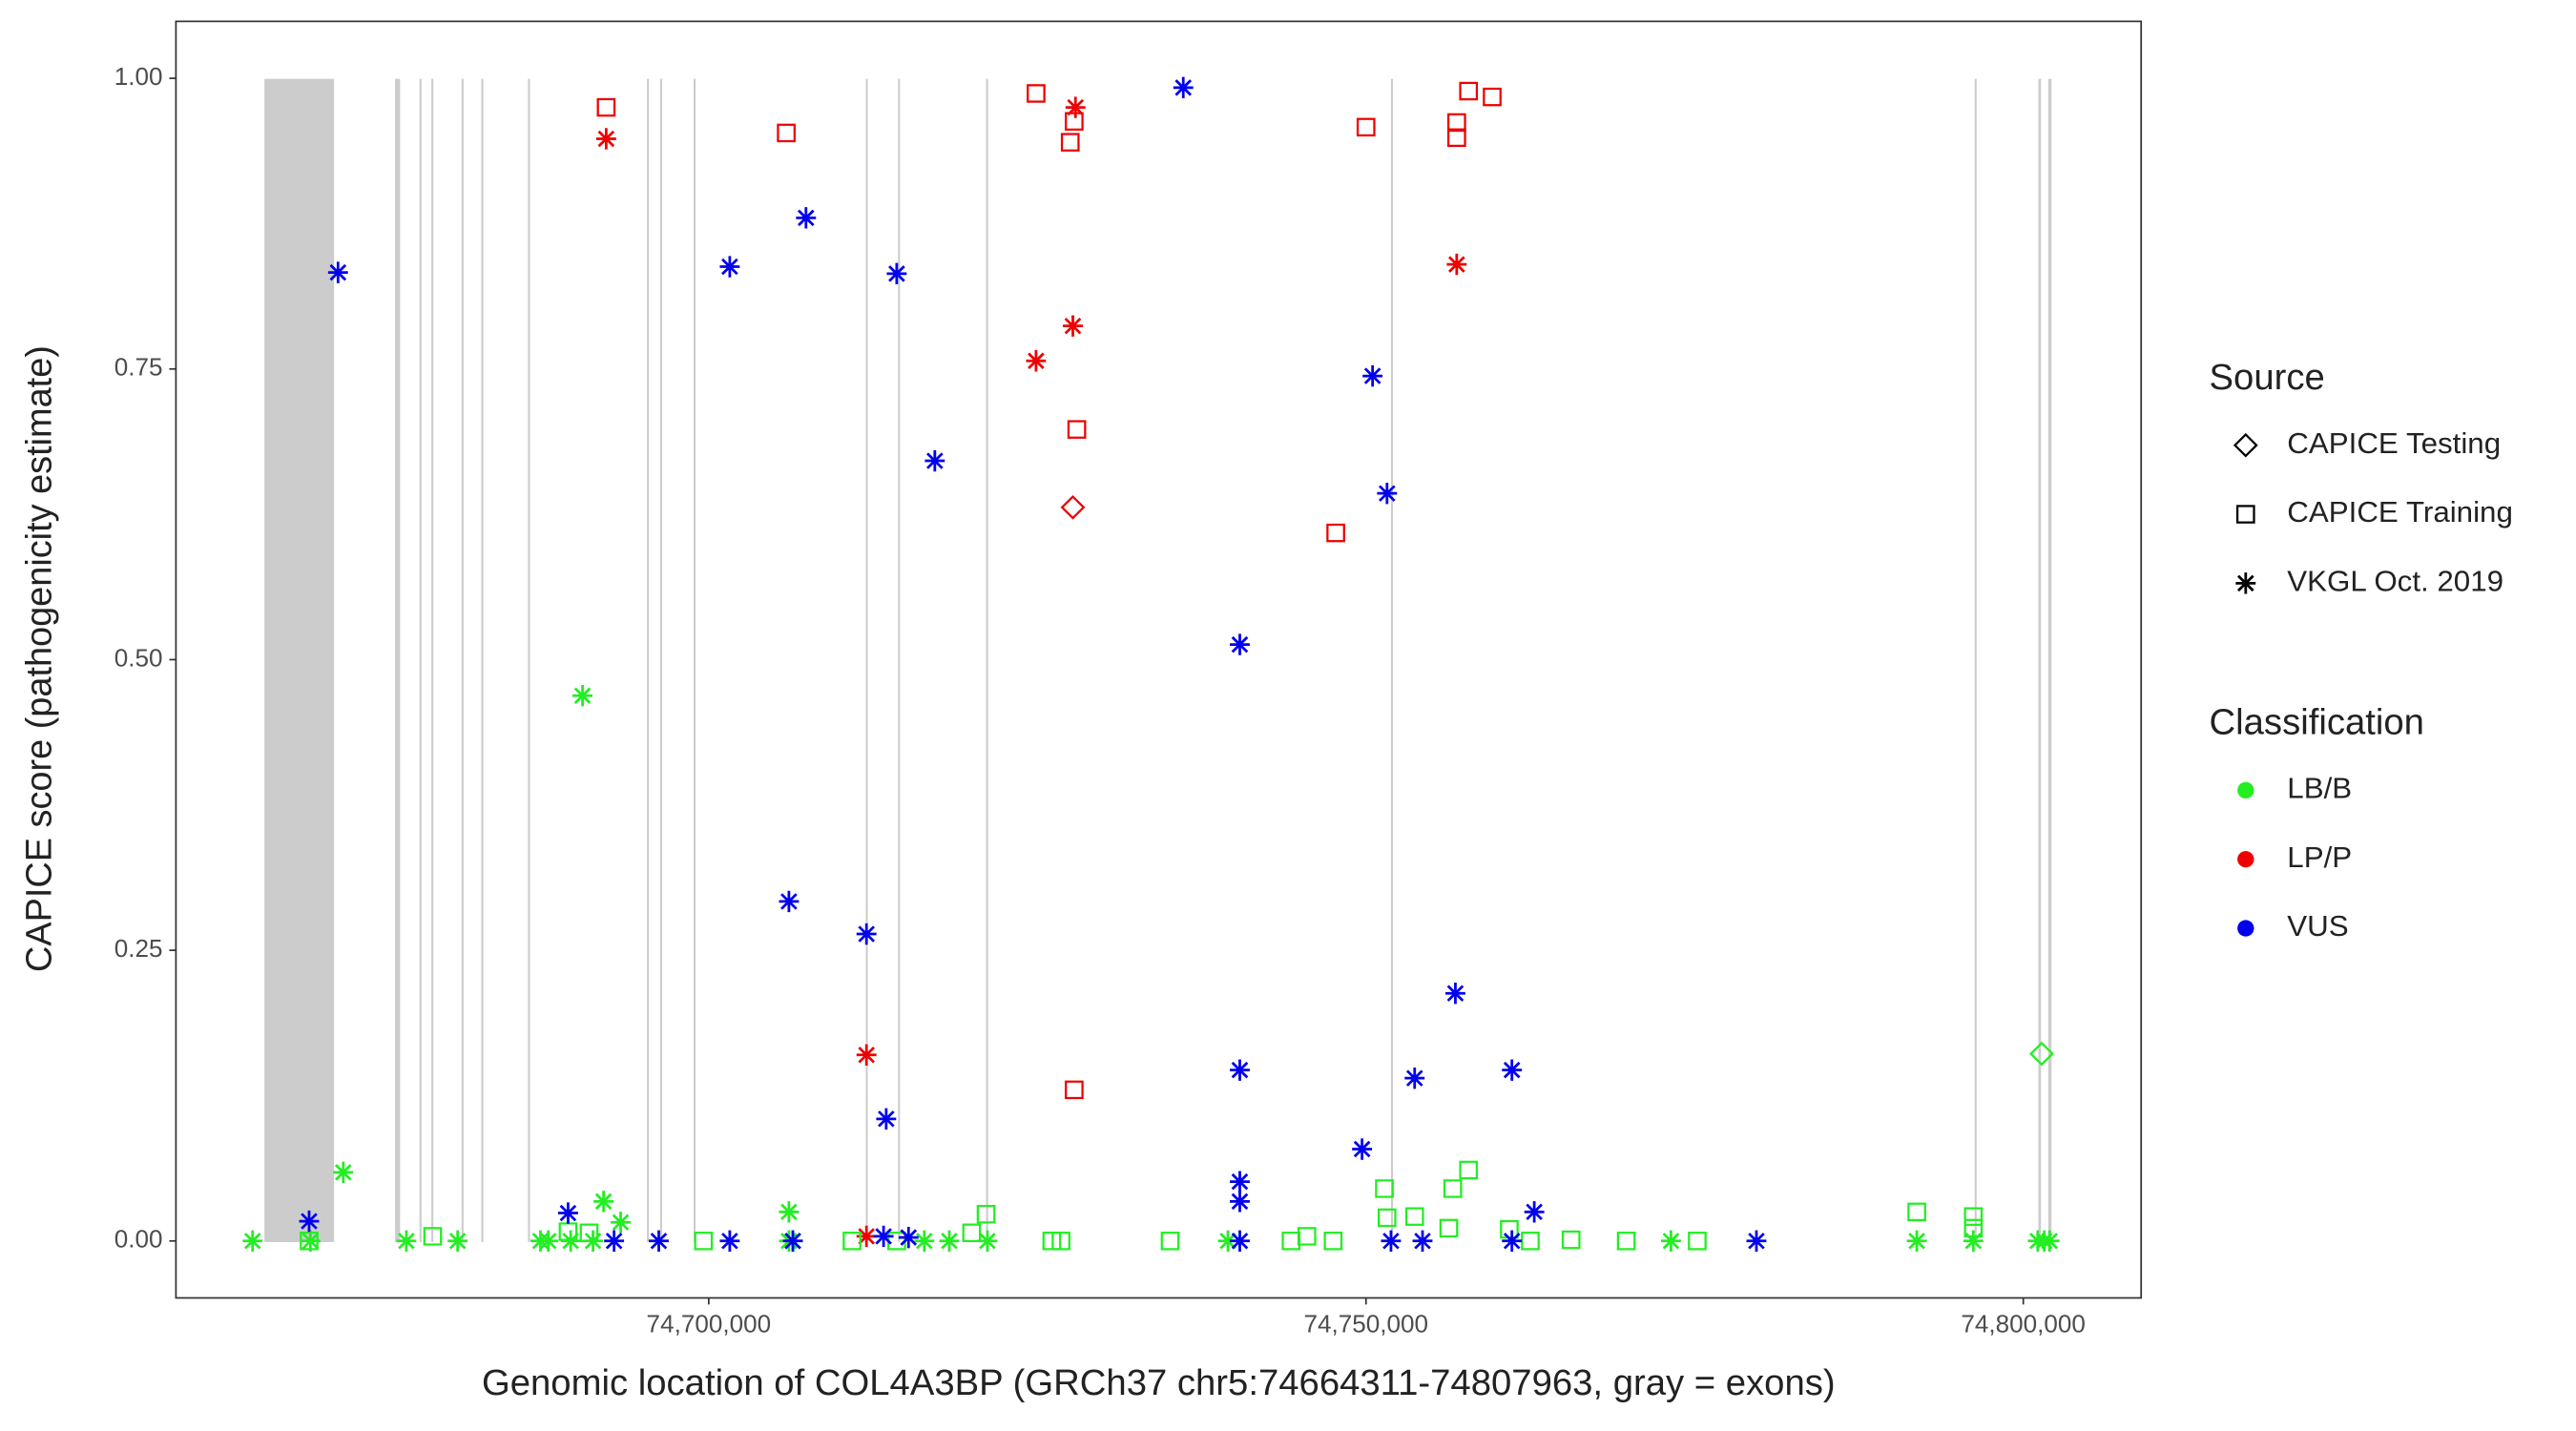  What do you see at coordinates (2023, 1324) in the screenshot?
I see `x-tick-label: 74,800,000` at bounding box center [2023, 1324].